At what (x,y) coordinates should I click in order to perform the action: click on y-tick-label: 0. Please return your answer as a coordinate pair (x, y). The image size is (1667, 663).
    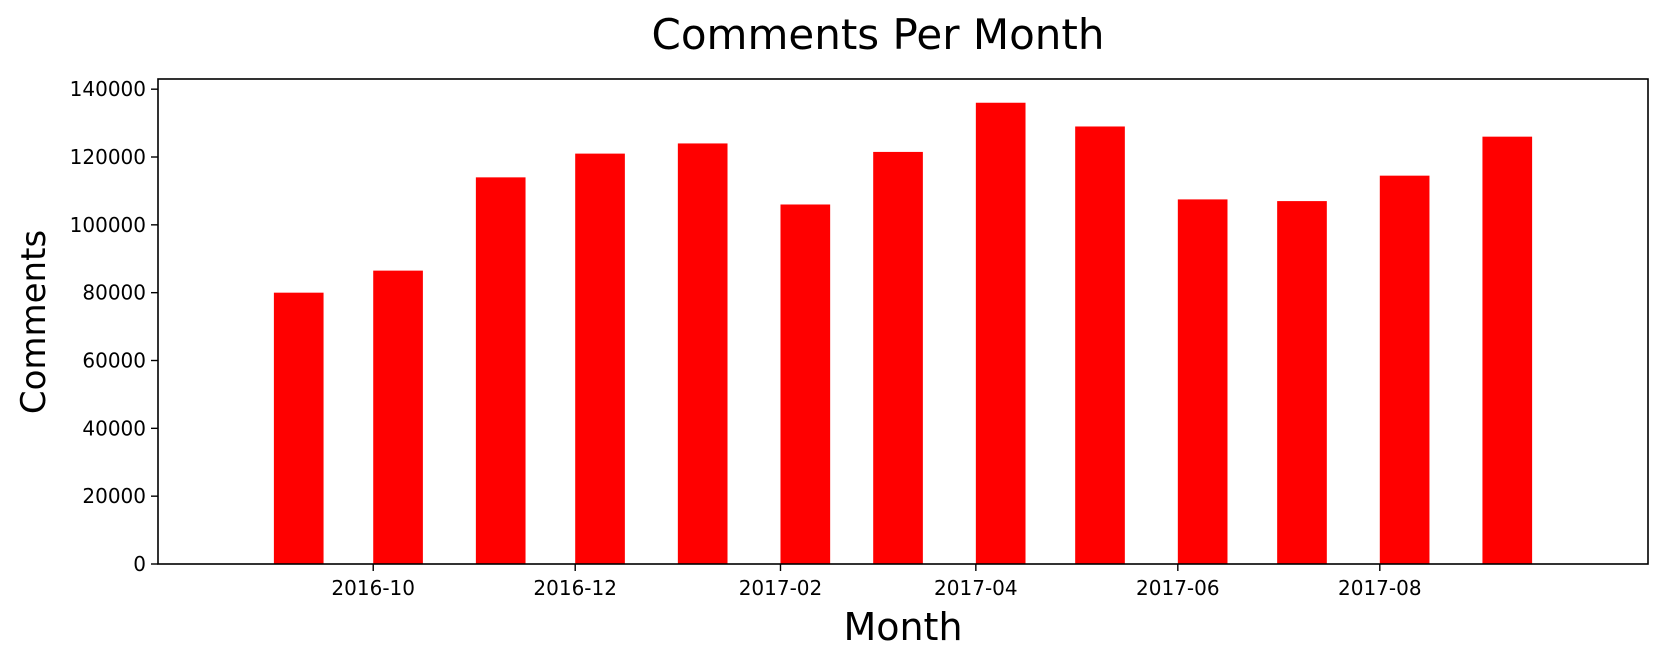
    Looking at the image, I should click on (139, 564).